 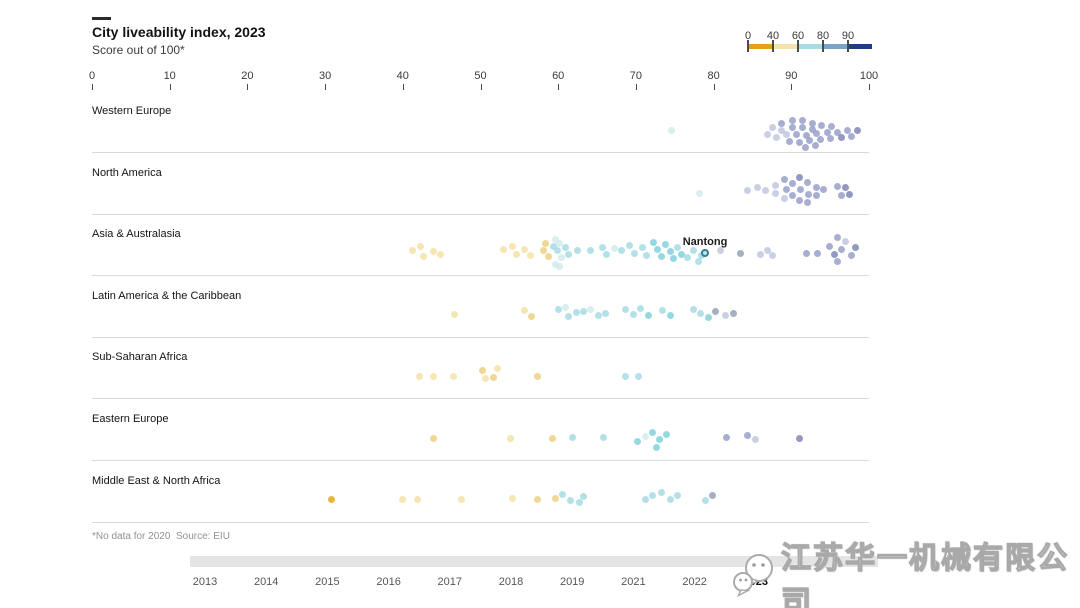 What do you see at coordinates (130, 419) in the screenshot?
I see `region-label: Eastern Europe` at bounding box center [130, 419].